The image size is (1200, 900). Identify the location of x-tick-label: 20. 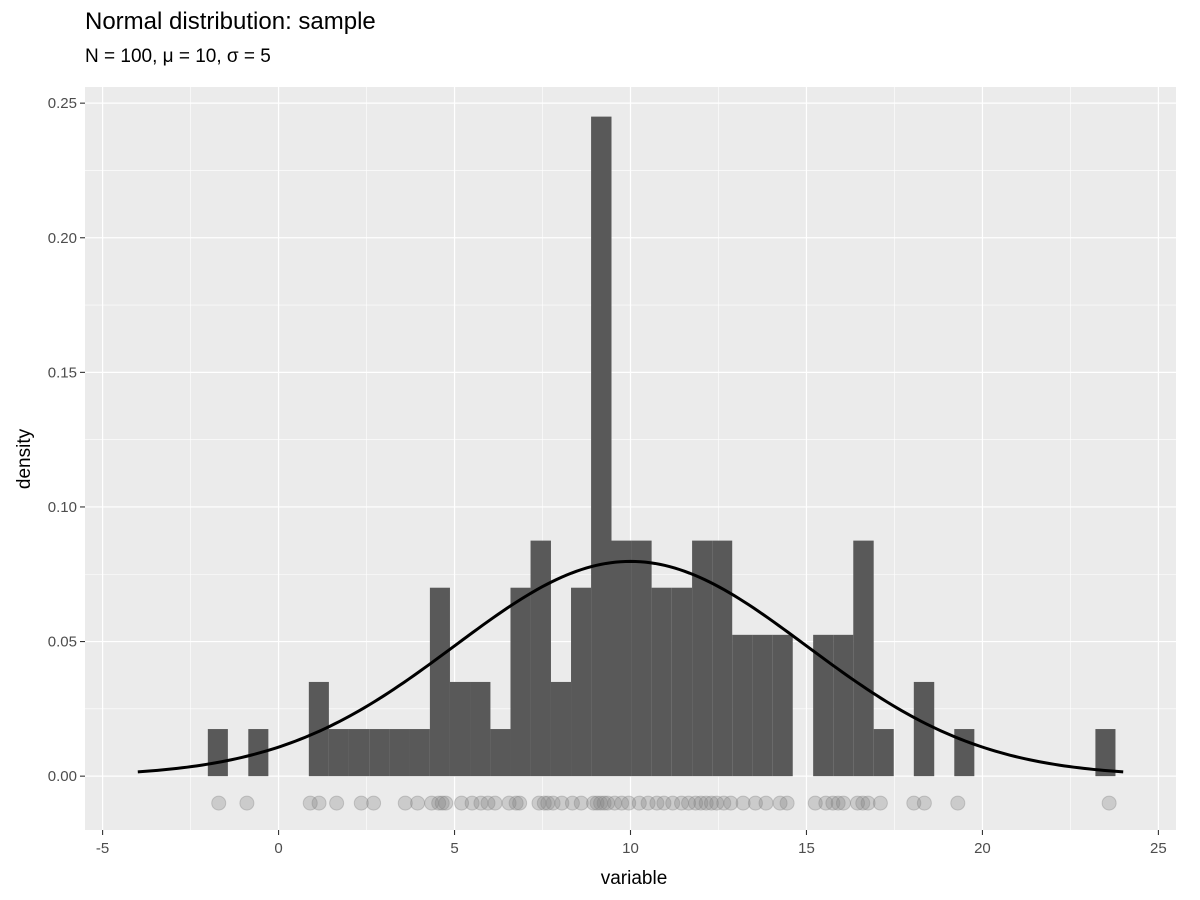
(982, 848).